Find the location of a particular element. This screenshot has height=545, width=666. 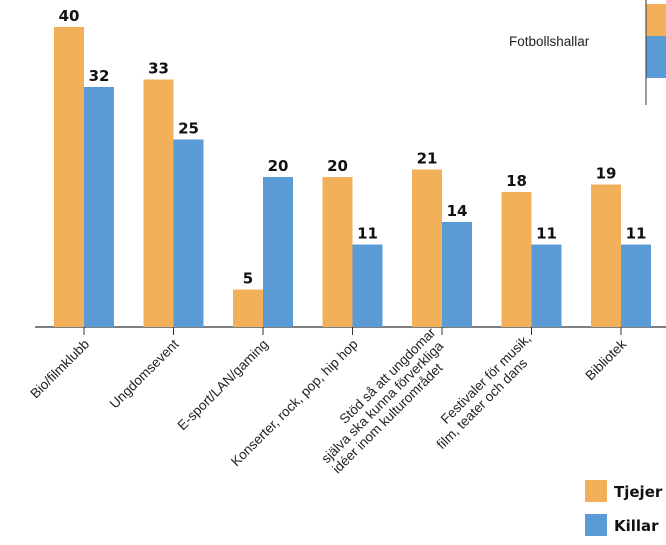

value-label-killar-1: 25 is located at coordinates (188, 129).